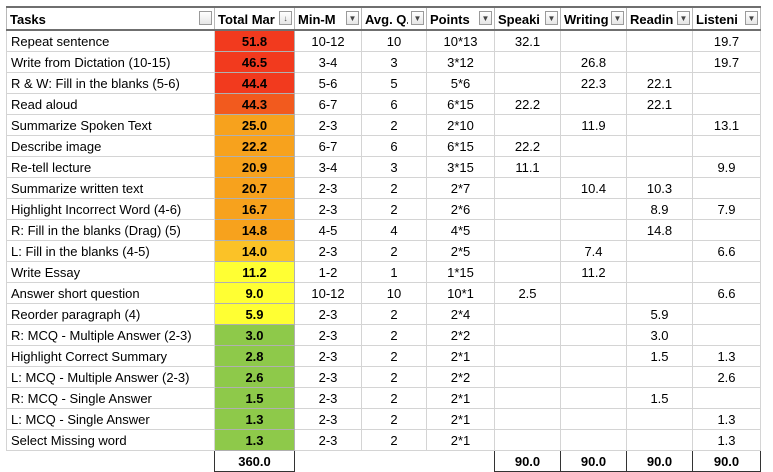 The height and width of the screenshot is (472, 773). I want to click on task-name-cell: Summarize written text, so click(110, 188).